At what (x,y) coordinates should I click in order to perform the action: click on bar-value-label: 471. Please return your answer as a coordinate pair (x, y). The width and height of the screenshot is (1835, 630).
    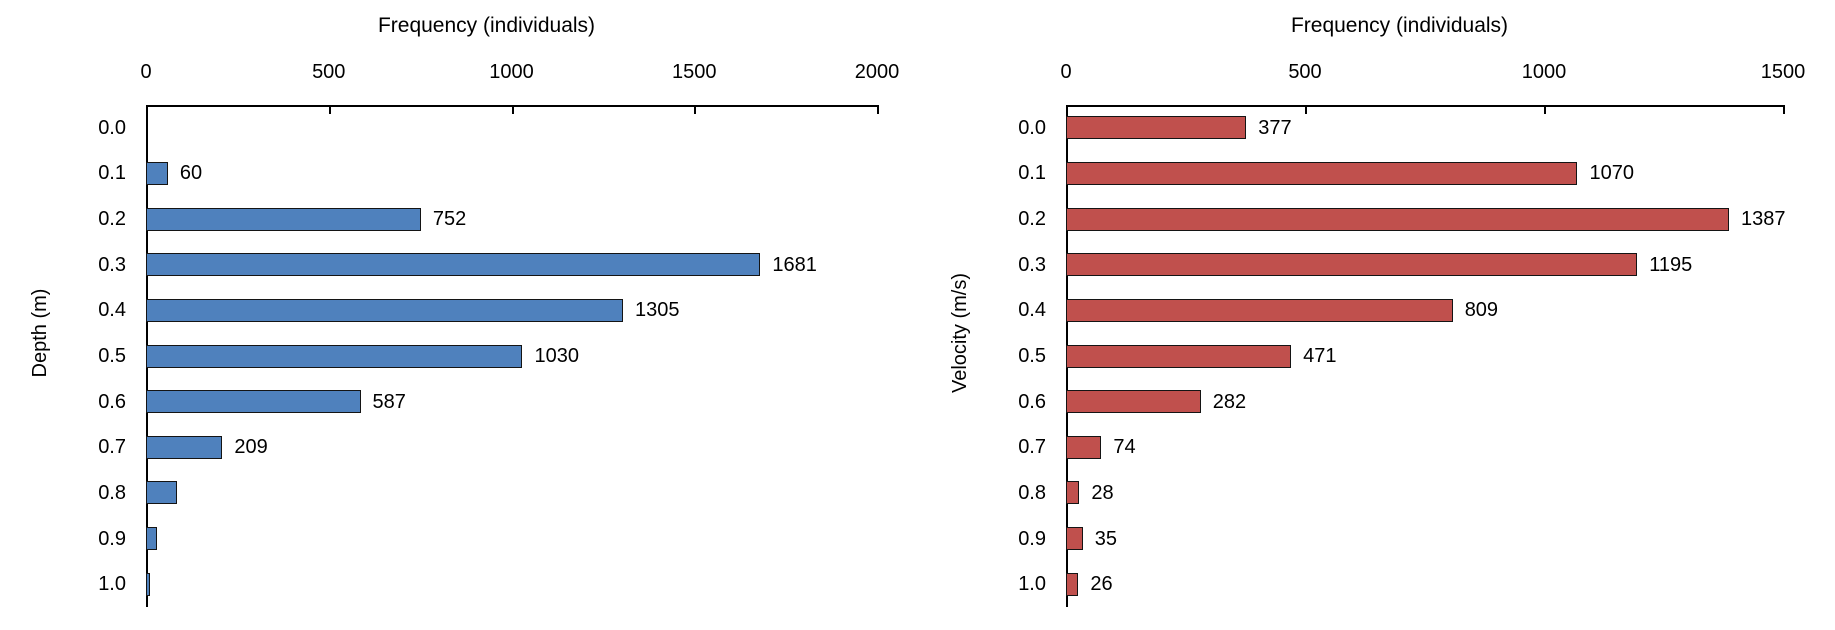
    Looking at the image, I should click on (1320, 356).